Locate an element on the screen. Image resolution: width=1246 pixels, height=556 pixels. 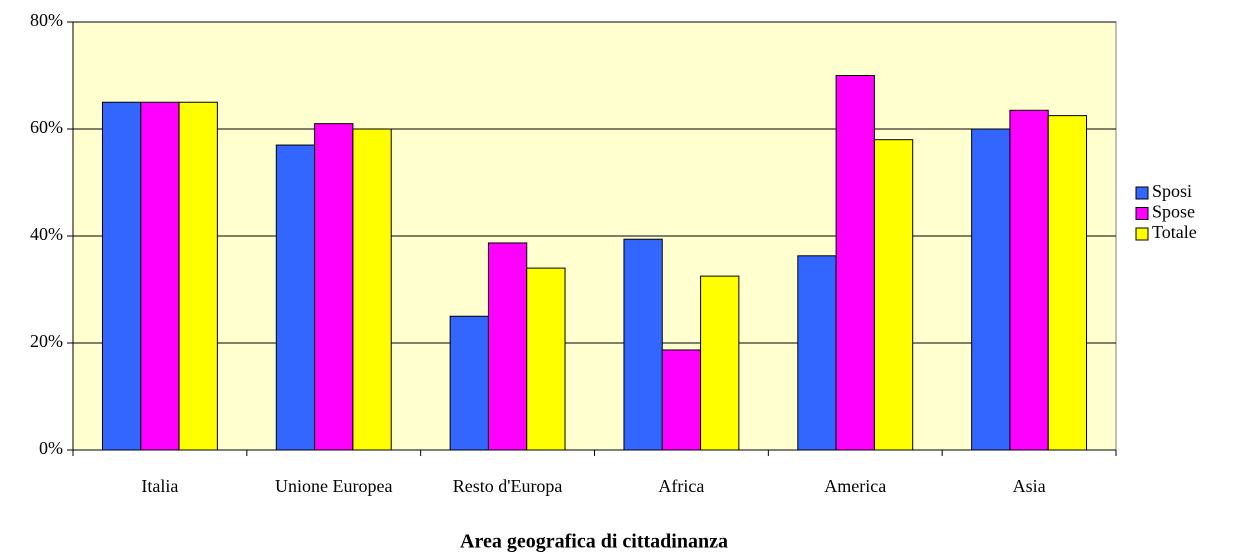
y-tick-label: 20% is located at coordinates (46, 341).